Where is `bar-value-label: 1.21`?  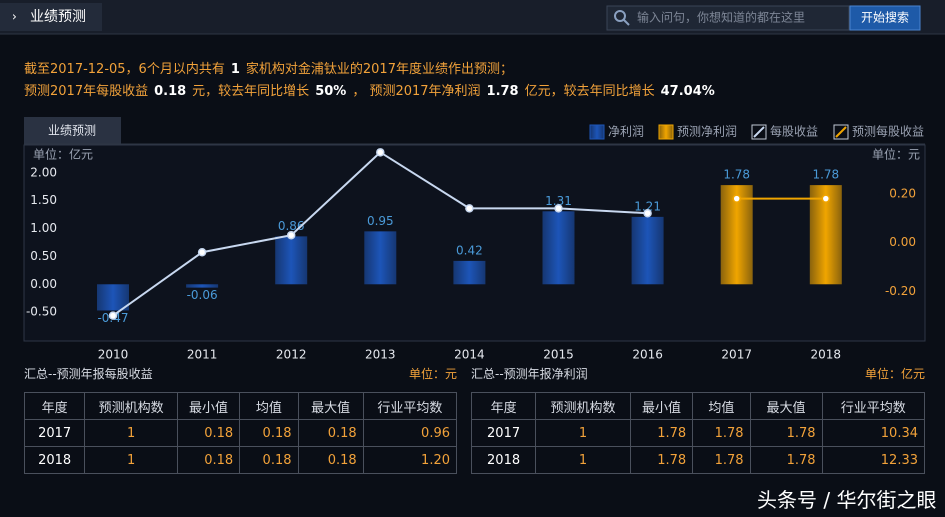
bar-value-label: 1.21 is located at coordinates (647, 206).